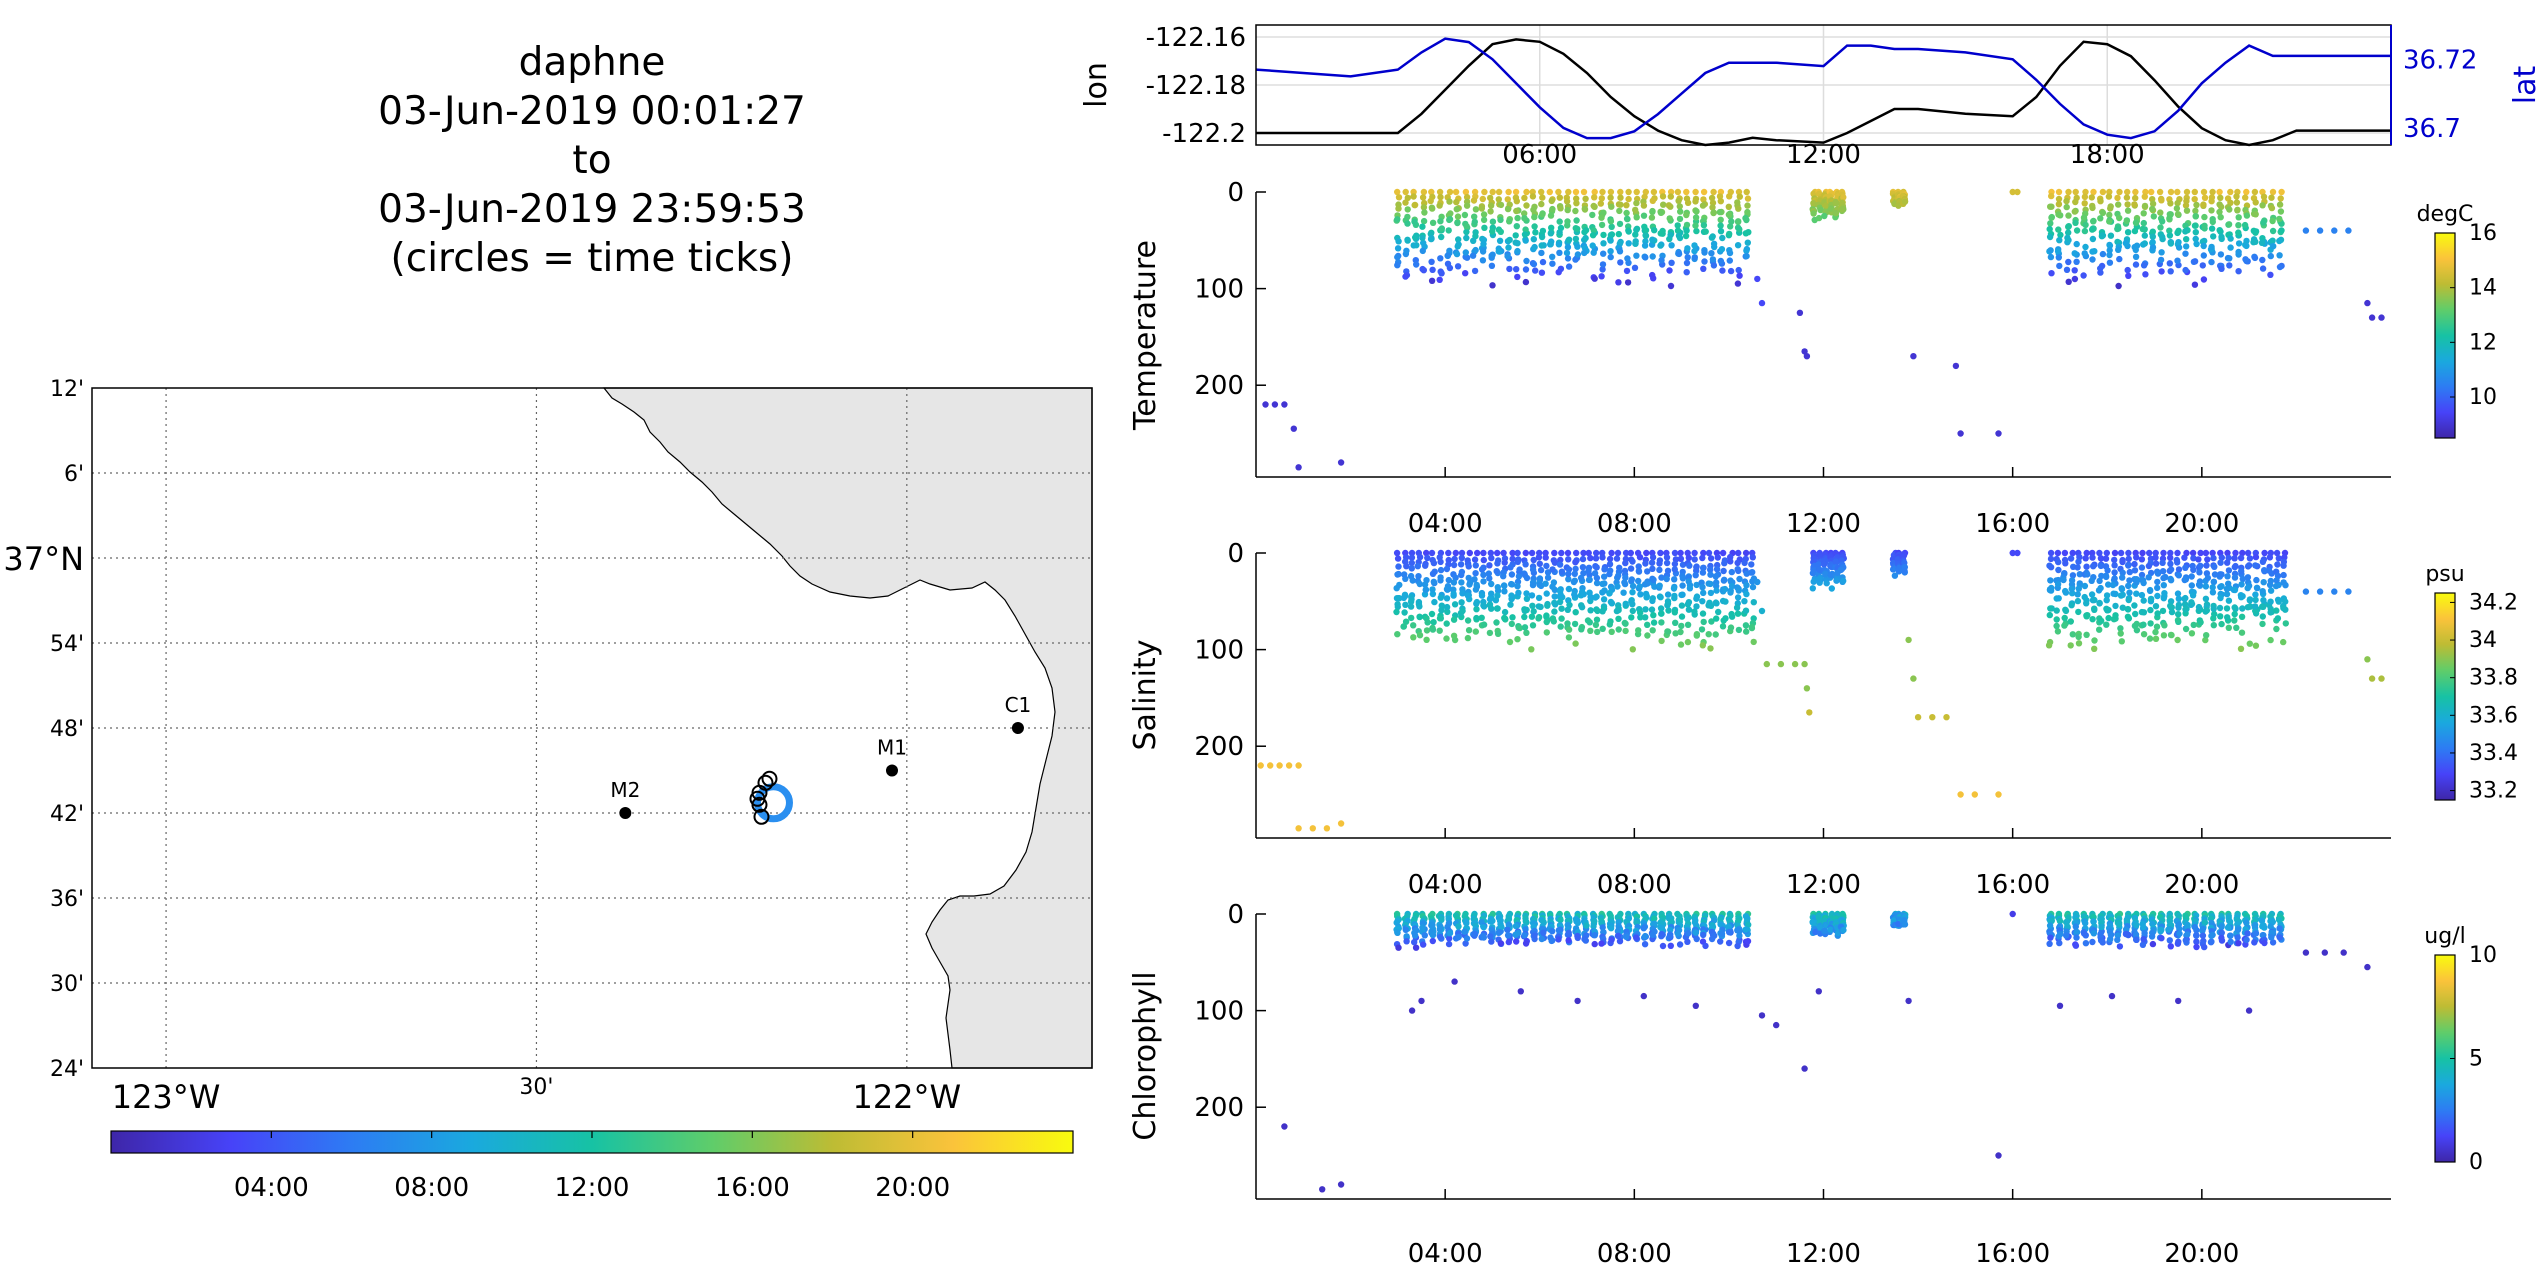 This screenshot has width=2545, height=1273. What do you see at coordinates (2483, 640) in the screenshot?
I see `salinity-colorbar-tick-label: 34` at bounding box center [2483, 640].